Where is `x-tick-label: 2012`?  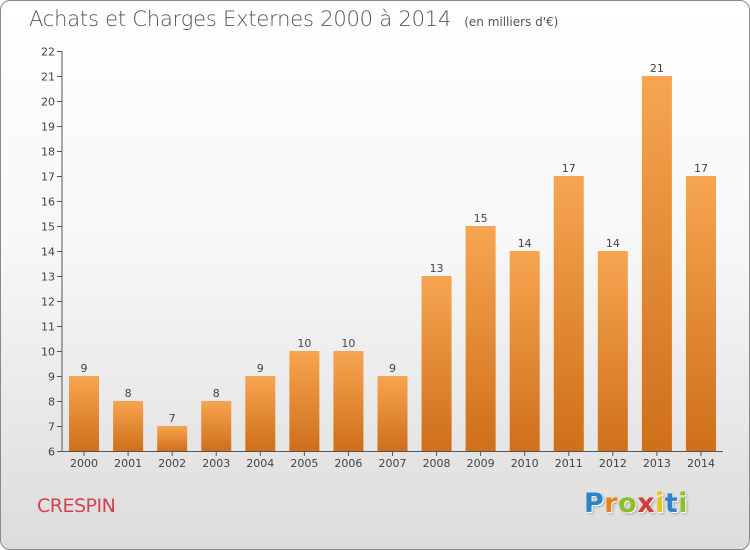 x-tick-label: 2012 is located at coordinates (613, 463).